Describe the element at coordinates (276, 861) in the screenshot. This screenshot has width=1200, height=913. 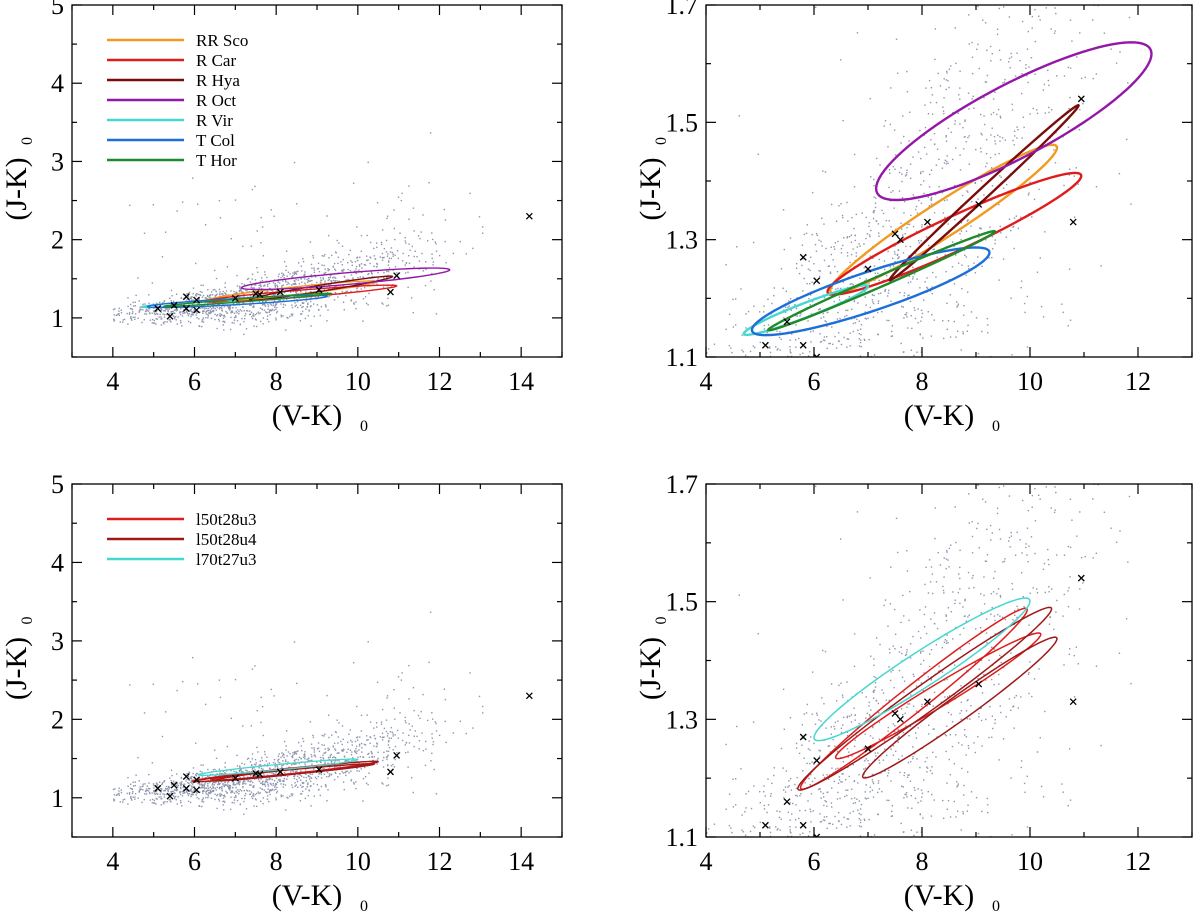
I see `x-tick-label: 8` at that location.